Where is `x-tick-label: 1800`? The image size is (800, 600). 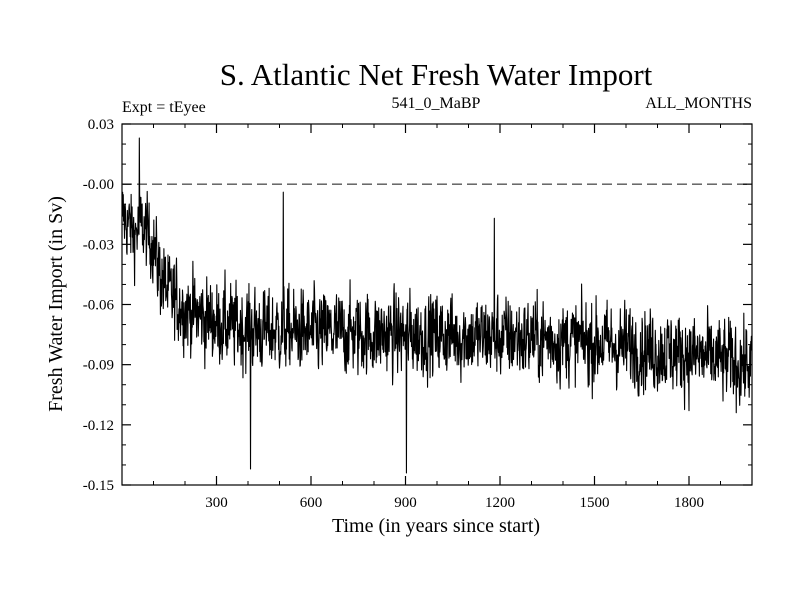 x-tick-label: 1800 is located at coordinates (689, 503).